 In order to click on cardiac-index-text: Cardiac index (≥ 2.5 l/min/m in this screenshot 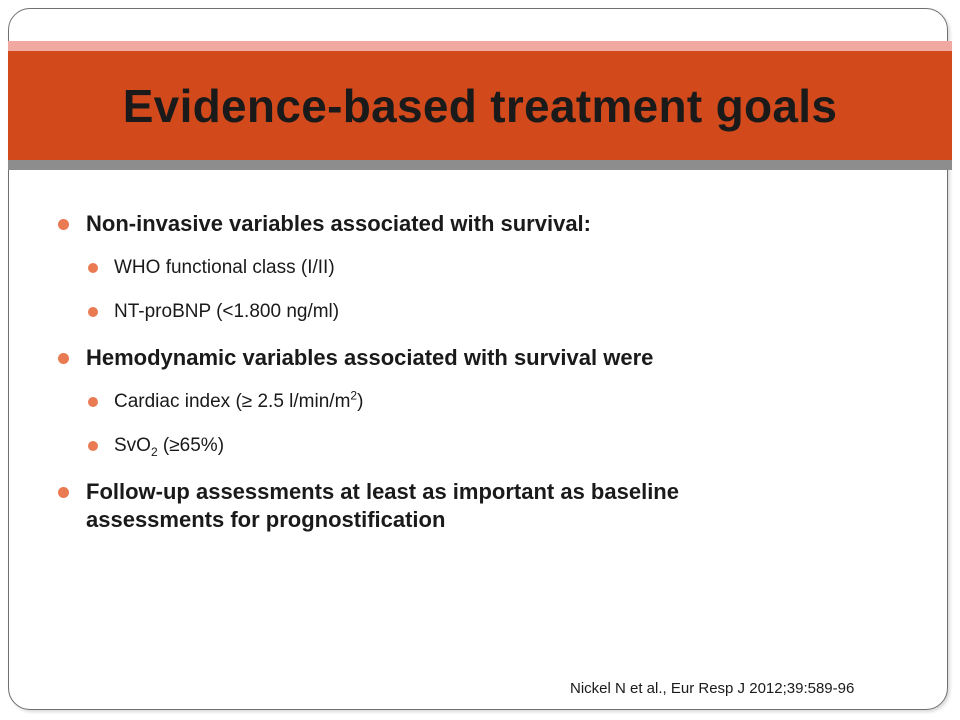, I will do `click(232, 401)`.